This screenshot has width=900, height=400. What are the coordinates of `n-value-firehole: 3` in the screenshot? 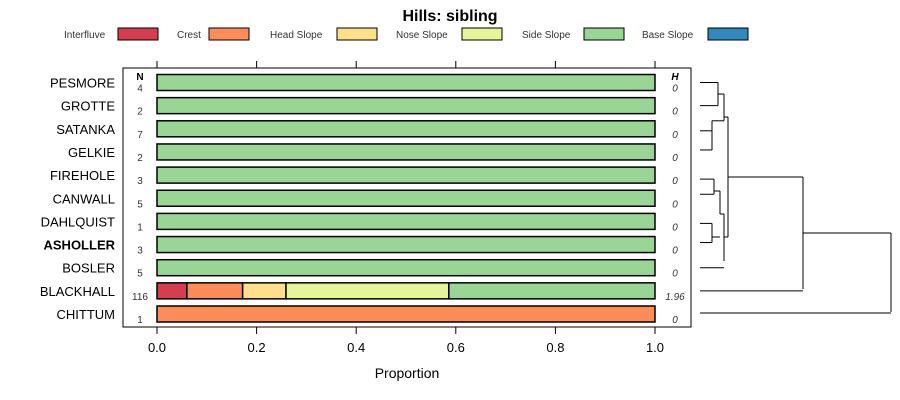 It's located at (140, 181).